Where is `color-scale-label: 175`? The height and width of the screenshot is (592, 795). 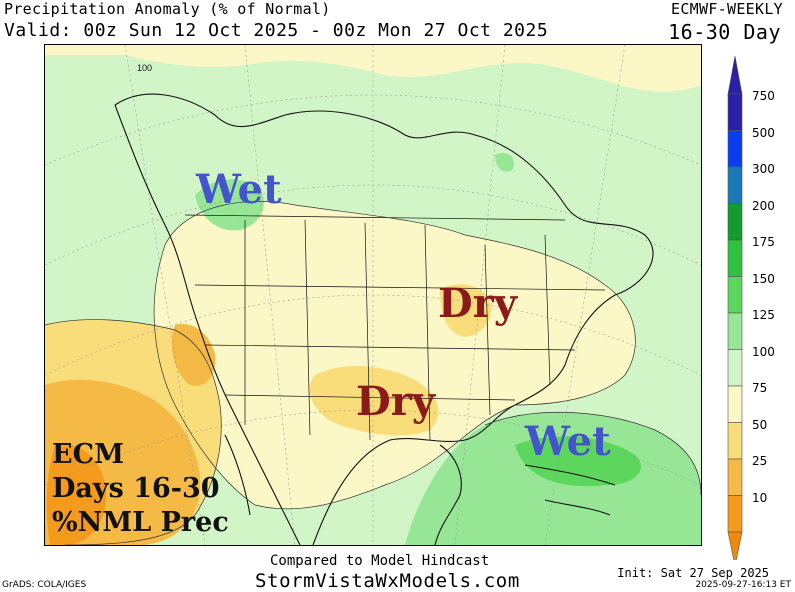 color-scale-label: 175 is located at coordinates (763, 242).